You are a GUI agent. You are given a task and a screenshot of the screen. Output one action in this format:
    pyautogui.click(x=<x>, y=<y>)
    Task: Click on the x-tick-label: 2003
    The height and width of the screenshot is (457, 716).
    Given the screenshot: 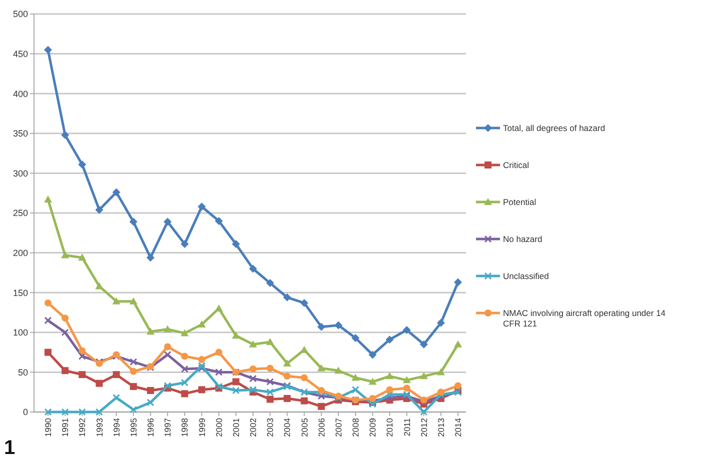 What is the action you would take?
    pyautogui.click(x=270, y=427)
    